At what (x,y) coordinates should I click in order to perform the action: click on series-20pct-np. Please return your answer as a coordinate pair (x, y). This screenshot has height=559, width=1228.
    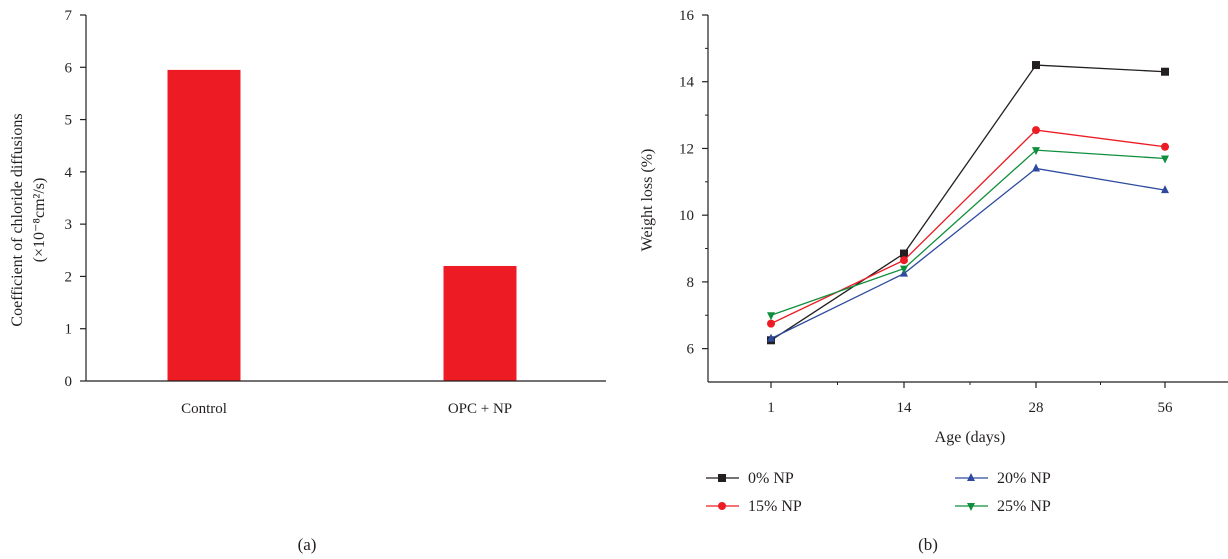
    Looking at the image, I should click on (968, 252).